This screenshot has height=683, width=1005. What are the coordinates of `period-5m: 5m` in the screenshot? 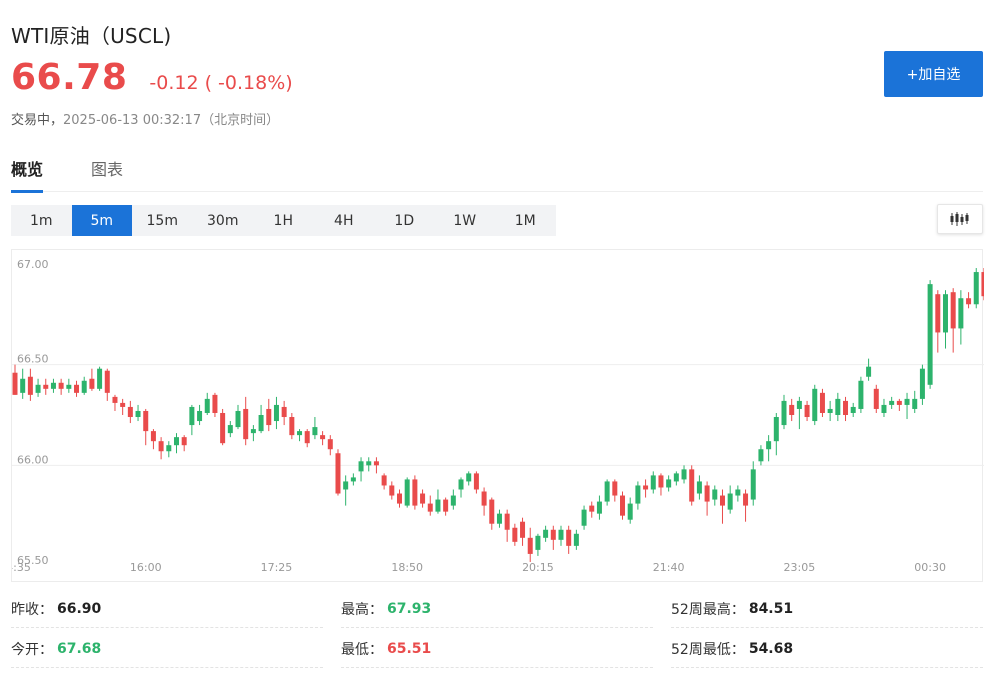 It's located at (101, 220).